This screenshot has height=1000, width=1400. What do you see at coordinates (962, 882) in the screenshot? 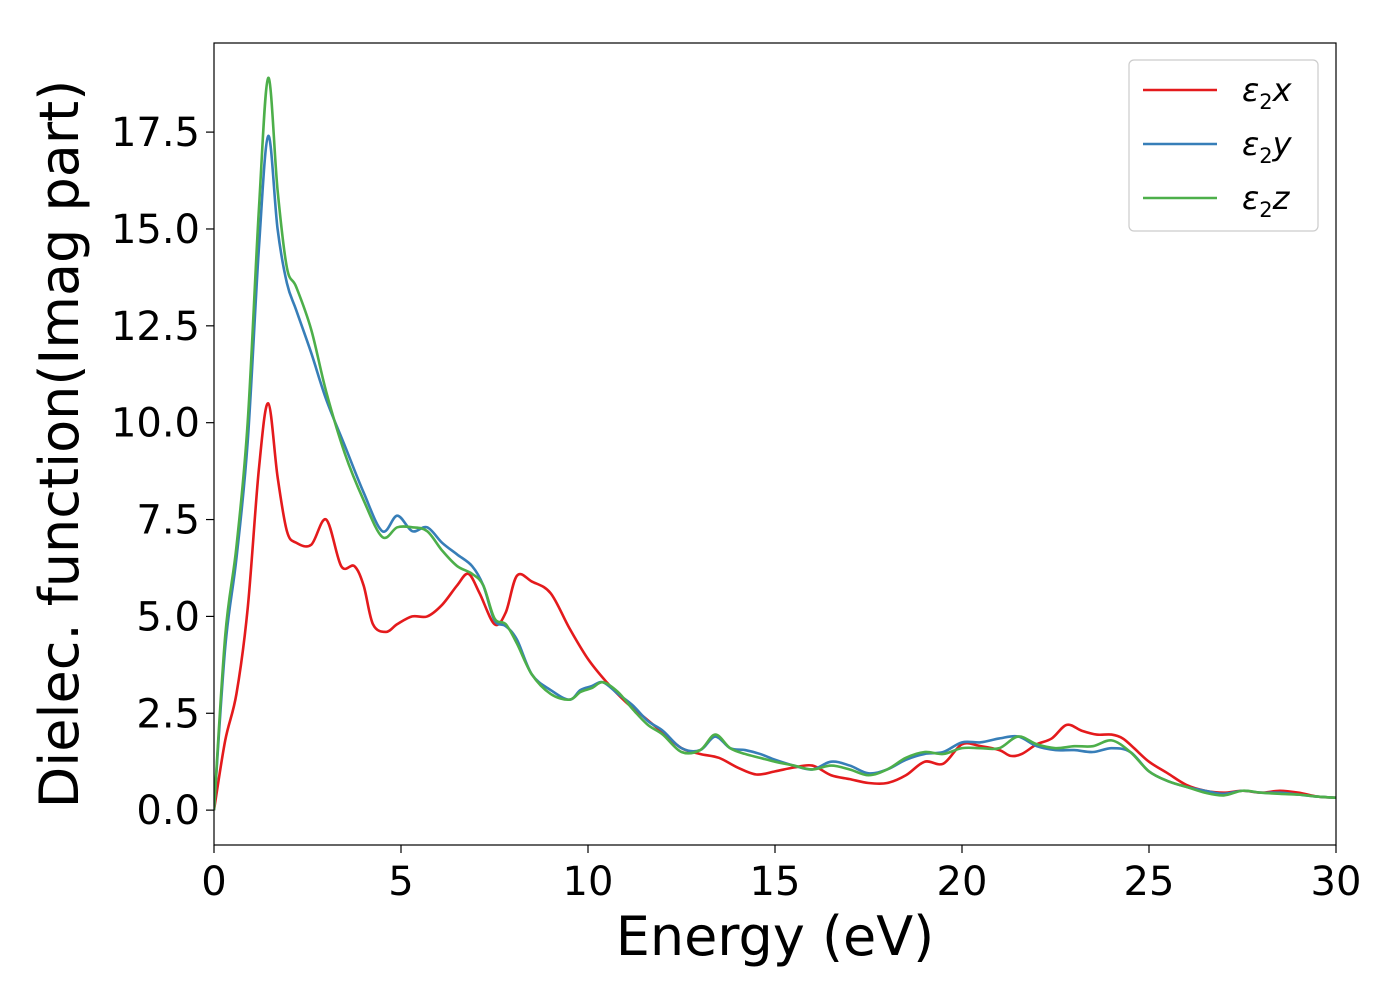
I see `x-tick-label: 20` at bounding box center [962, 882].